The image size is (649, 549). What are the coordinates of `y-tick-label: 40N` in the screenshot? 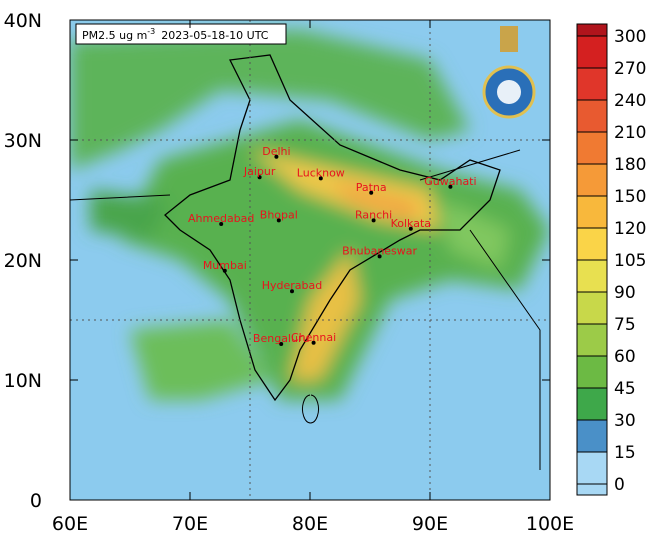 It's located at (23, 21).